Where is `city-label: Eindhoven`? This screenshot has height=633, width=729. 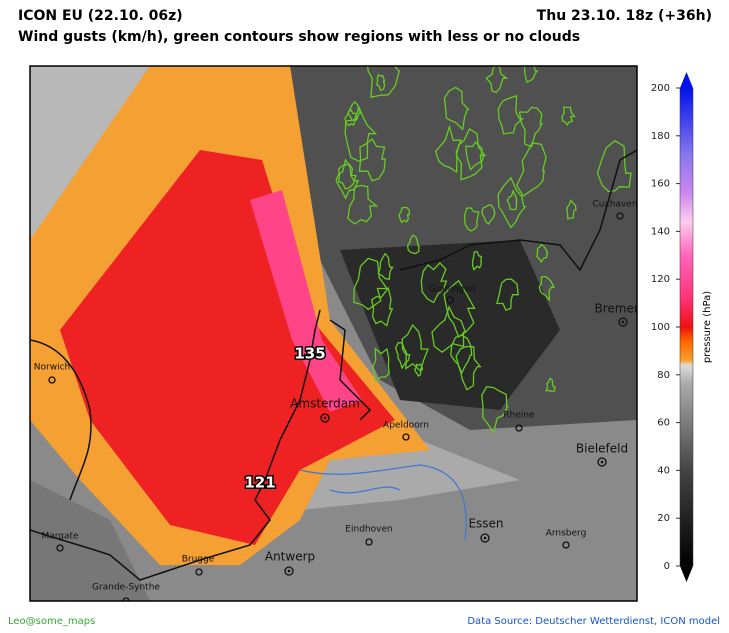 city-label: Eindhoven is located at coordinates (368, 530).